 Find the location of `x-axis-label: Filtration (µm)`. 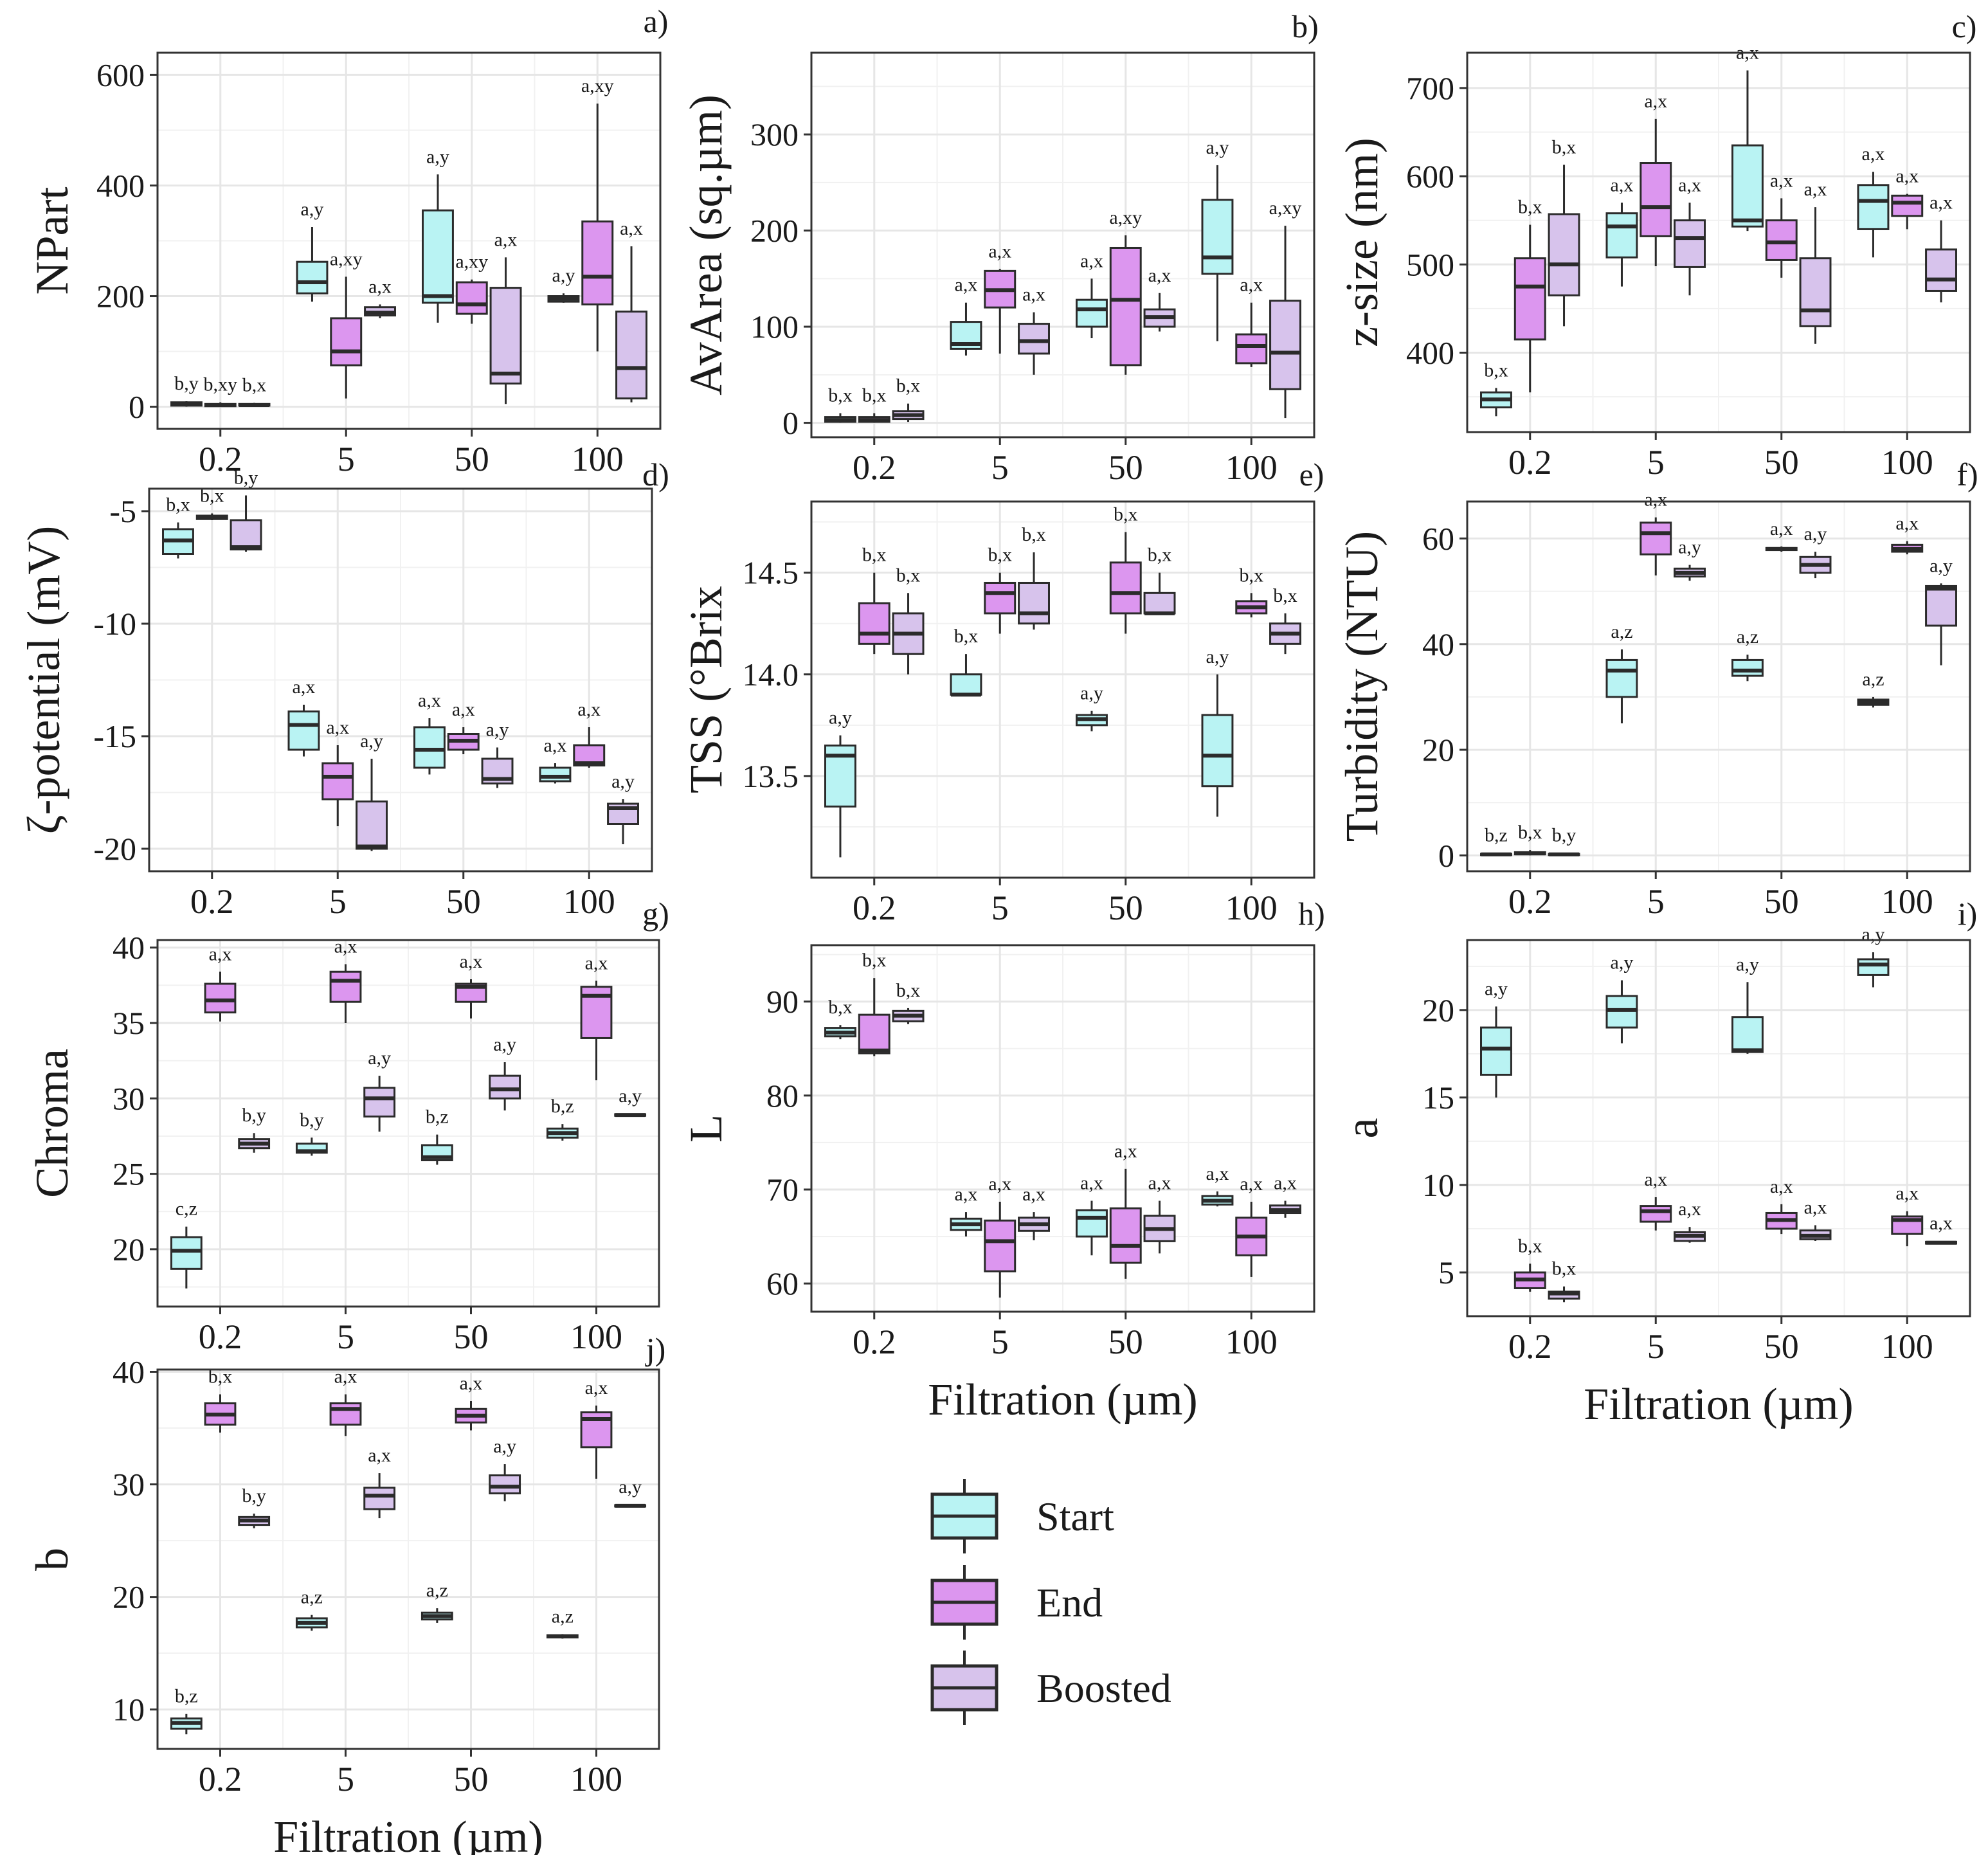

x-axis-label: Filtration (µm) is located at coordinates (1063, 1400).